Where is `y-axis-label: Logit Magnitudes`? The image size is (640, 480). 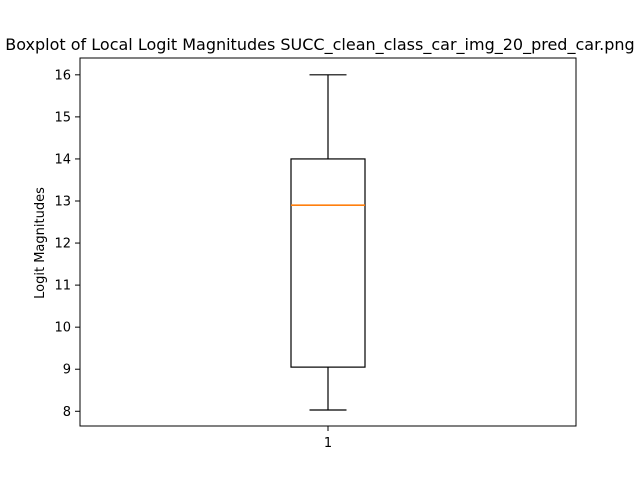 y-axis-label: Logit Magnitudes is located at coordinates (40, 243).